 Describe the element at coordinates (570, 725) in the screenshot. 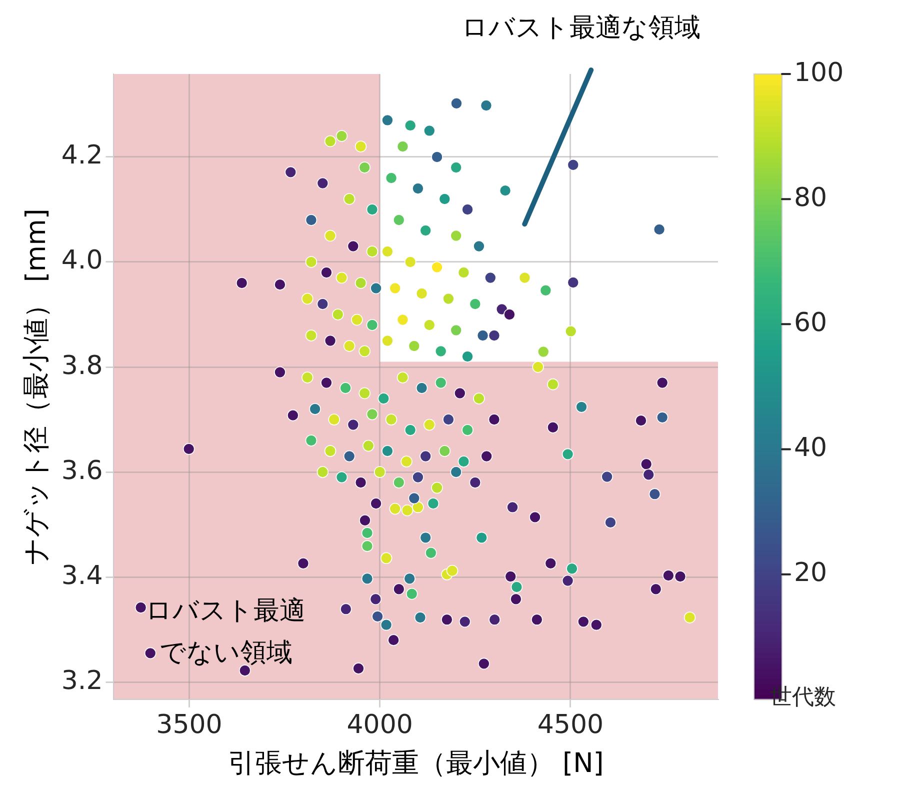

I see `x-tick-label: 4500` at that location.